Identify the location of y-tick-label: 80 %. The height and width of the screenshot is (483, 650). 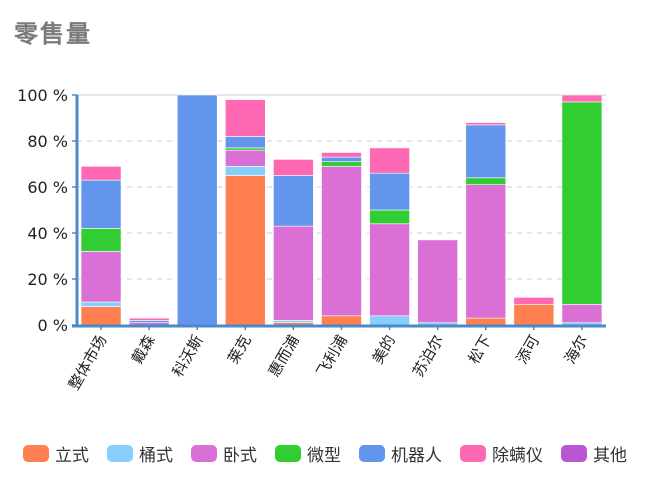
(47, 141).